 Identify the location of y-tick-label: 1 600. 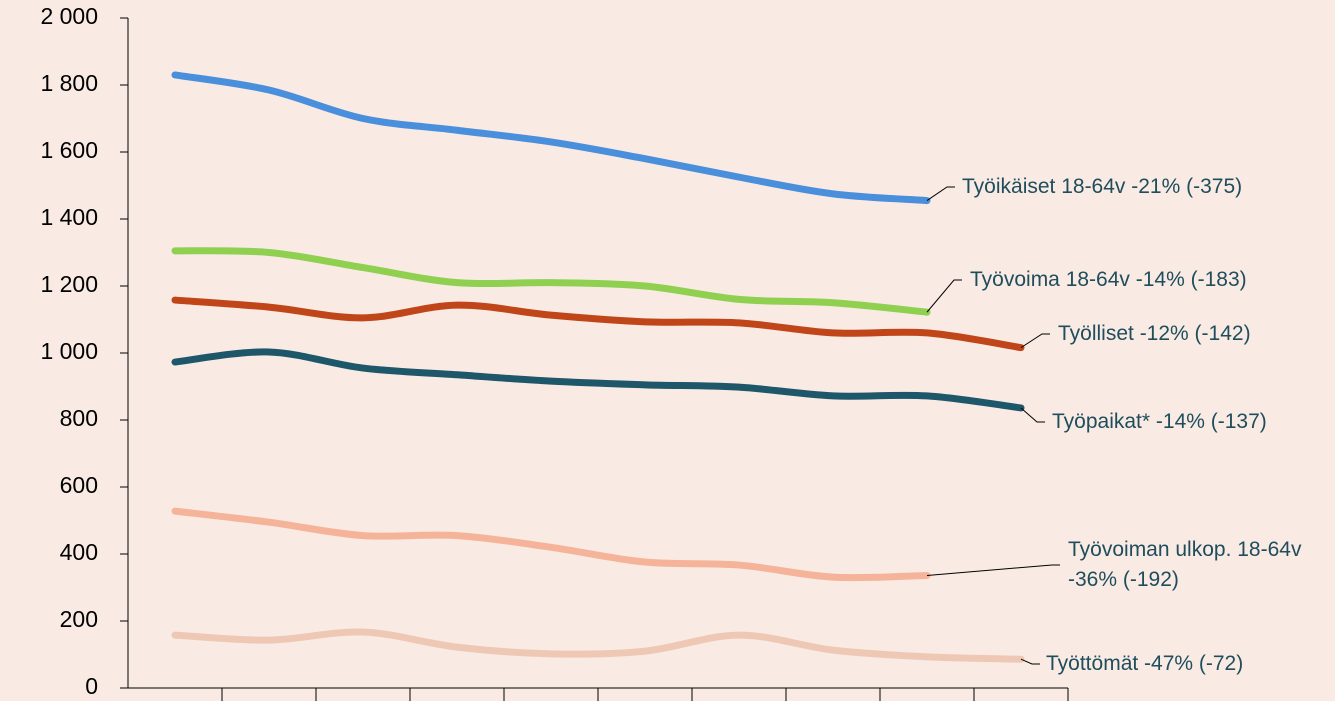
(69, 150).